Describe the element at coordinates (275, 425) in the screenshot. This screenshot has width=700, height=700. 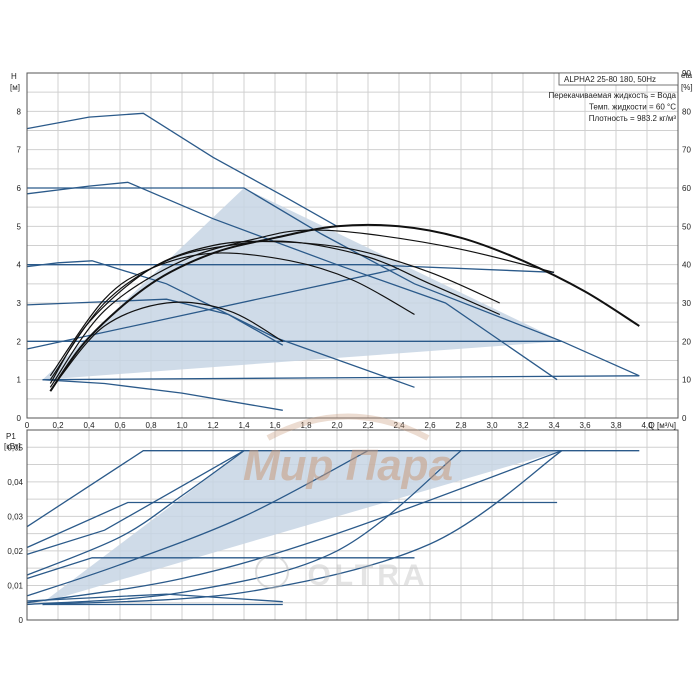
I see `x-tick-label: 1,6` at that location.